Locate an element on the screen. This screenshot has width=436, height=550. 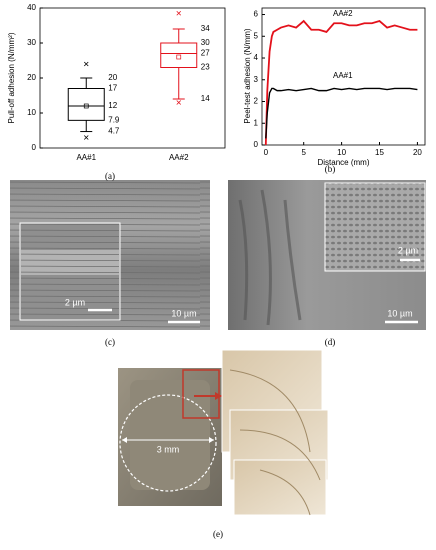
y-axis-label: Peel-test adhesion (N/mm) is located at coordinates (247, 75).